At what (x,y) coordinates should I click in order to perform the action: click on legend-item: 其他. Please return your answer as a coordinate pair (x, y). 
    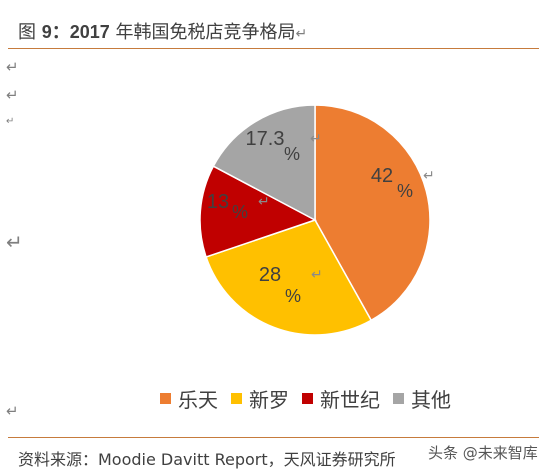
    Looking at the image, I should click on (422, 398).